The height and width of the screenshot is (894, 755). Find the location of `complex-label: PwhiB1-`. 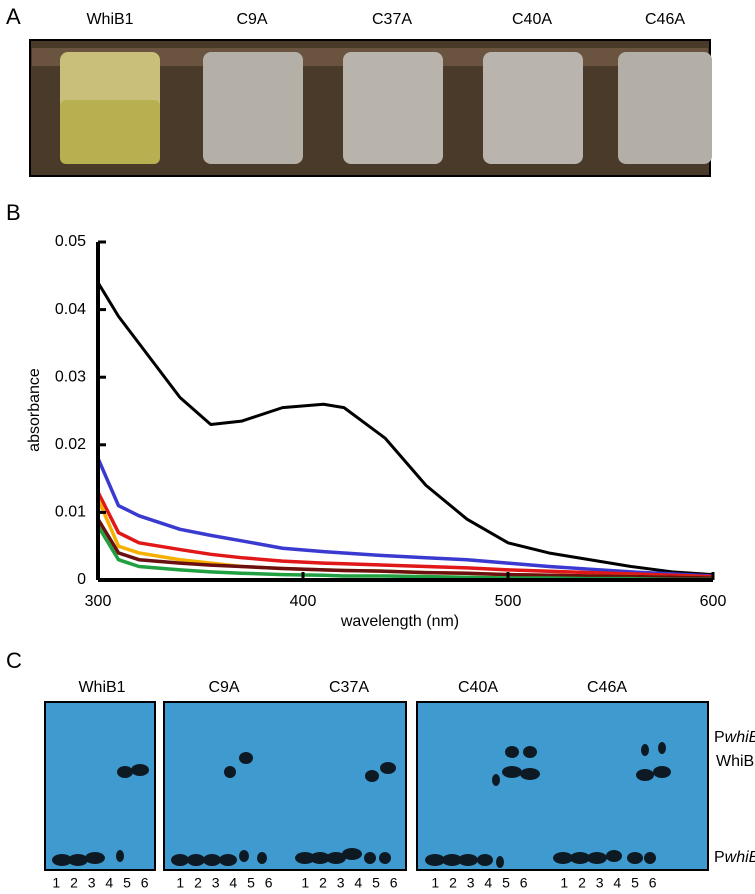

complex-label: PwhiB1- is located at coordinates (734, 737).